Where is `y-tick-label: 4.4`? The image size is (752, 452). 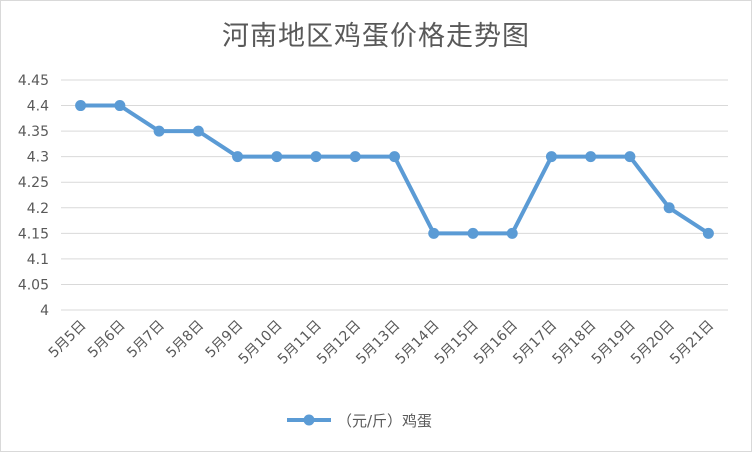
y-tick-label: 4.4 is located at coordinates (38, 107).